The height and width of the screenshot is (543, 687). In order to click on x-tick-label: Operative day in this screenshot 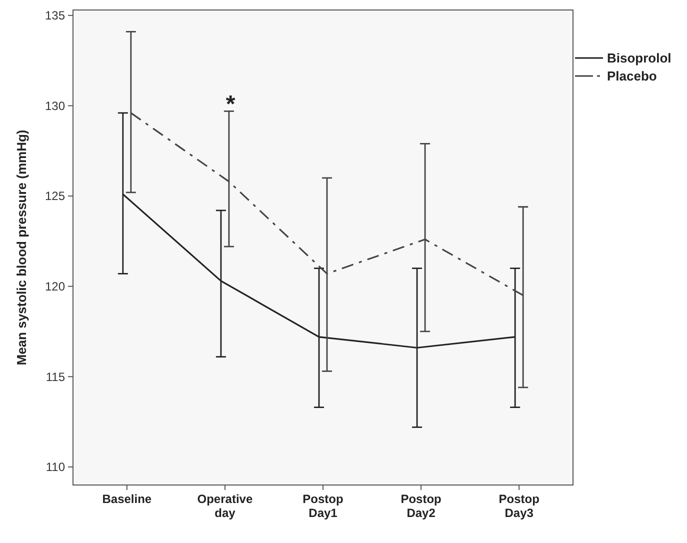, I will do `click(225, 506)`.